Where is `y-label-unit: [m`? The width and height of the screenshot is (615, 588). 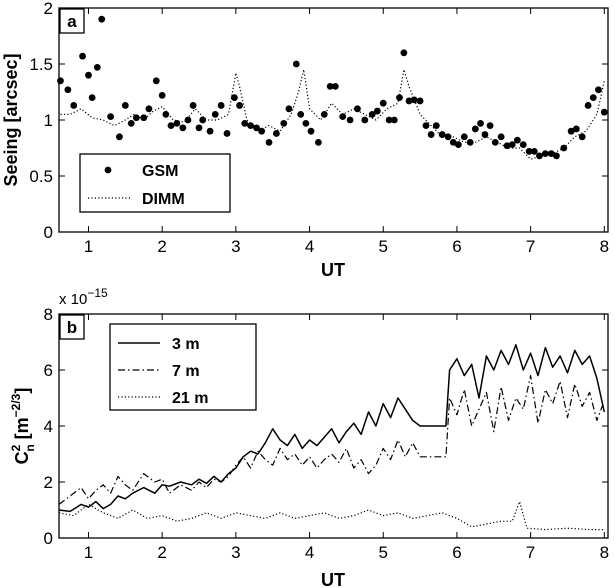 y-label-unit: [m is located at coordinates (22, 428).